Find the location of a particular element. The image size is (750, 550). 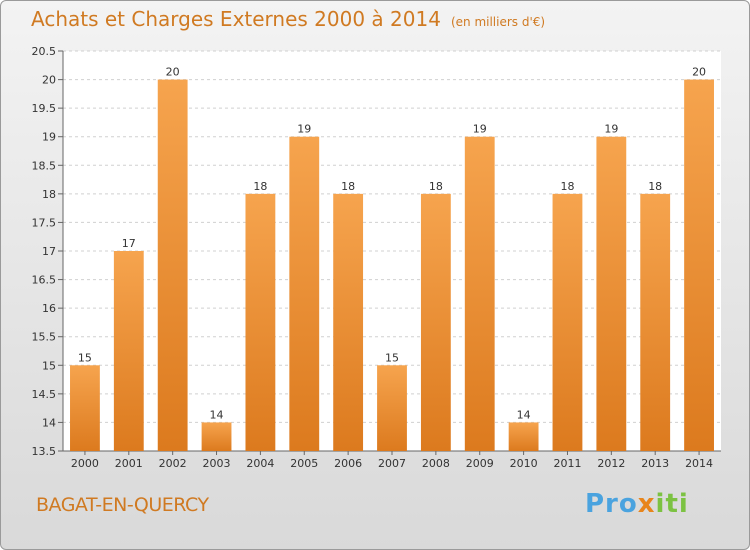

x-tick-label: 2014 is located at coordinates (699, 463).